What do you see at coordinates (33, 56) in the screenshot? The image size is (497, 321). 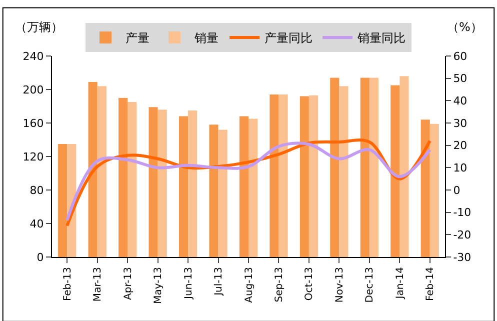 I see `y-tick-label: 240` at bounding box center [33, 56].